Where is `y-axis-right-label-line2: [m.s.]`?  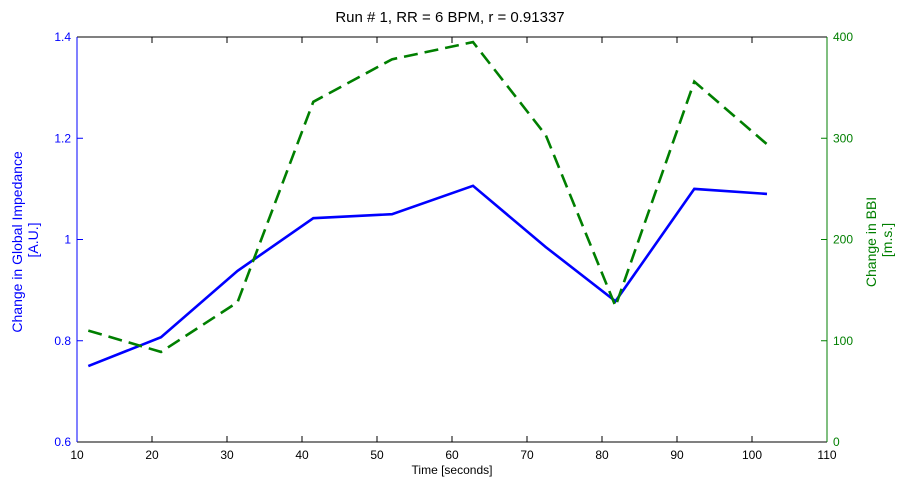 y-axis-right-label-line2: [m.s.] is located at coordinates (887, 240).